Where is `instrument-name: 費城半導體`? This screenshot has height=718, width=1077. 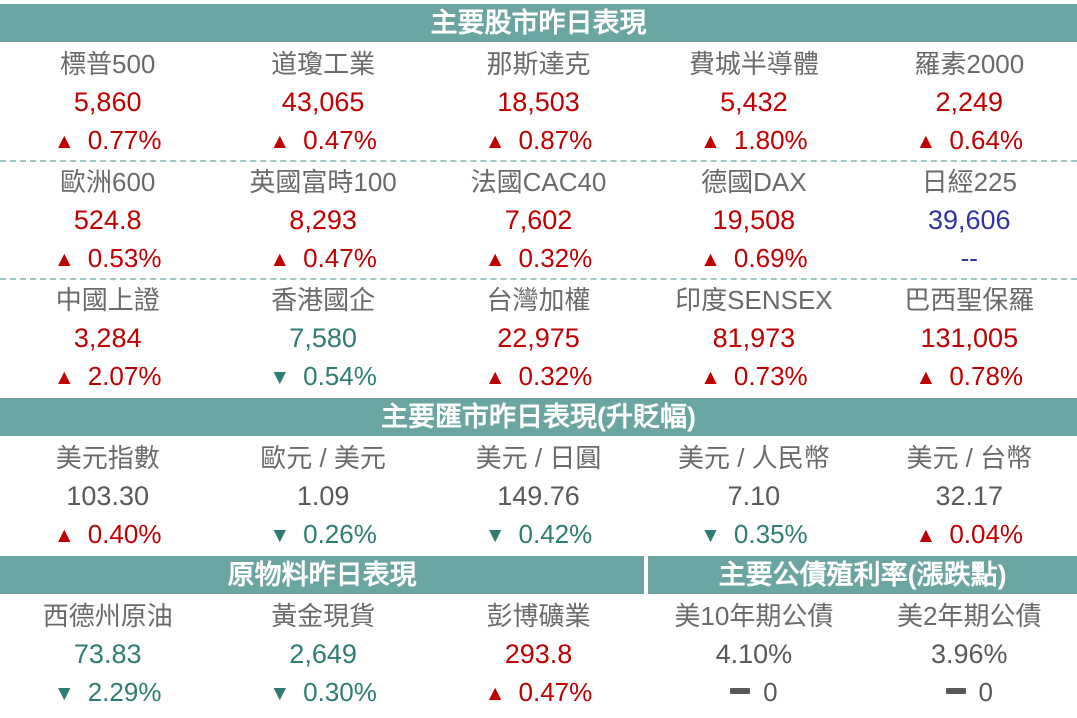
instrument-name: 費城半導體 is located at coordinates (753, 64).